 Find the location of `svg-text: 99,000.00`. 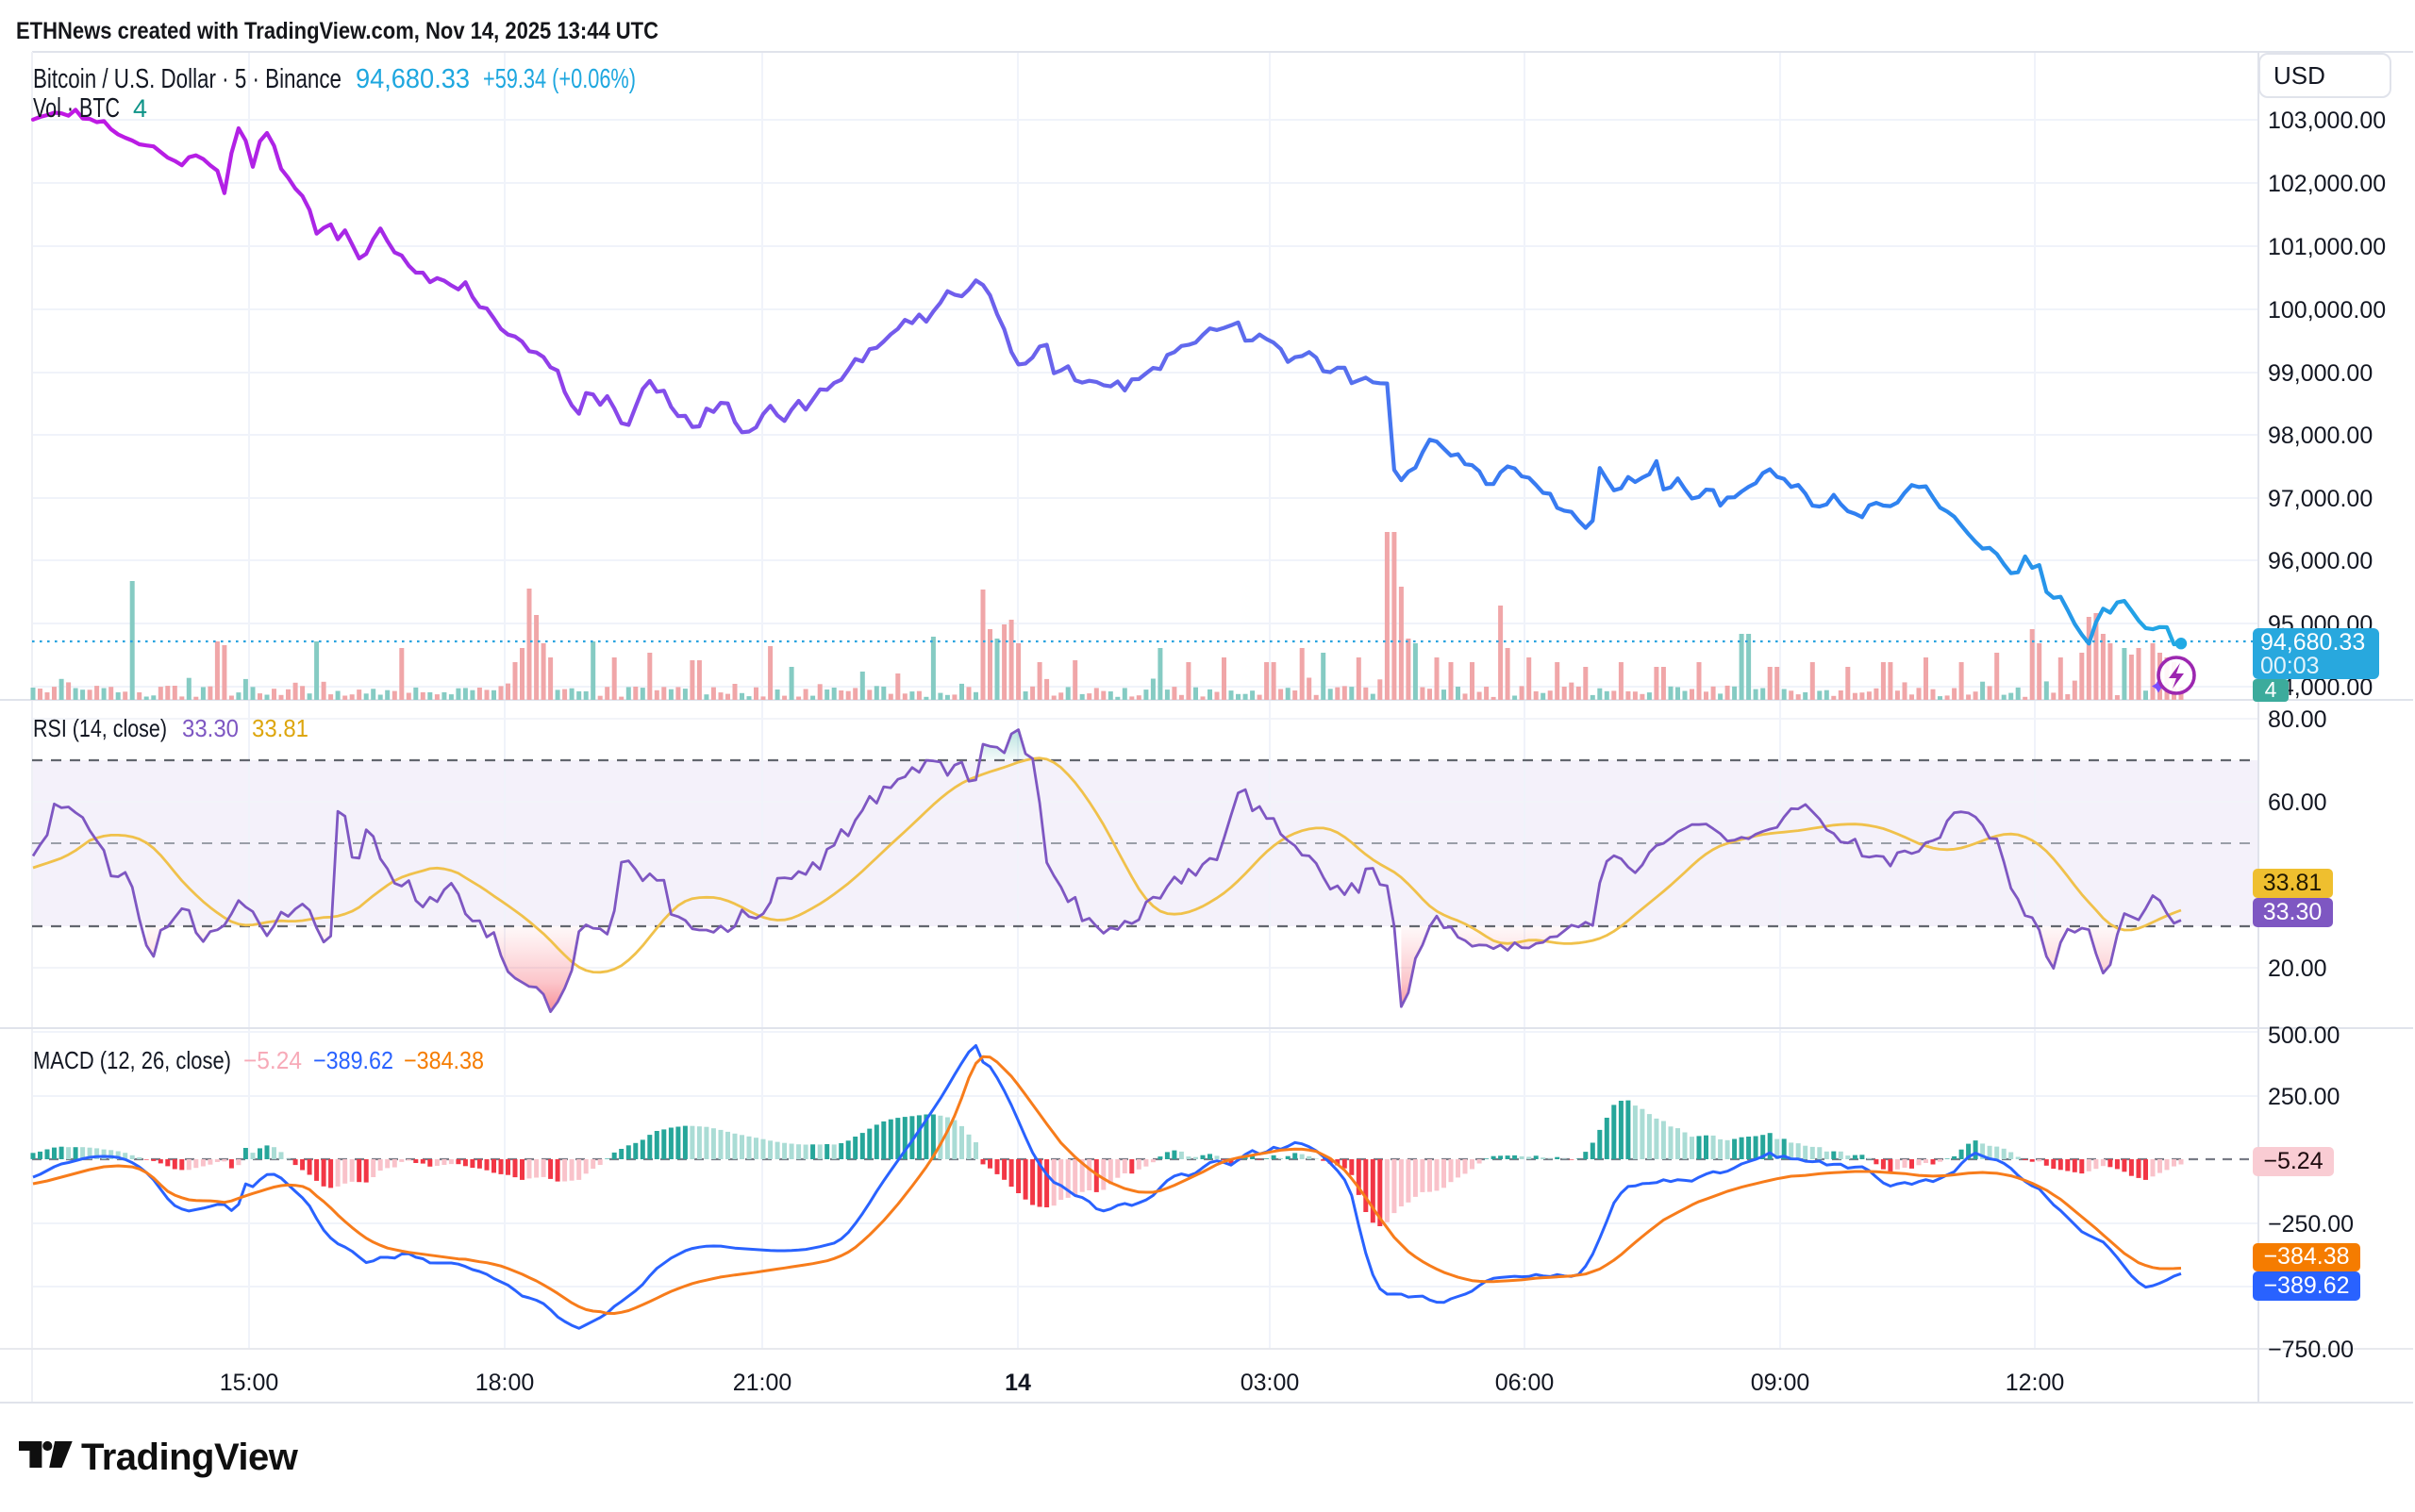

svg-text: 99,000.00 is located at coordinates (2320, 373).